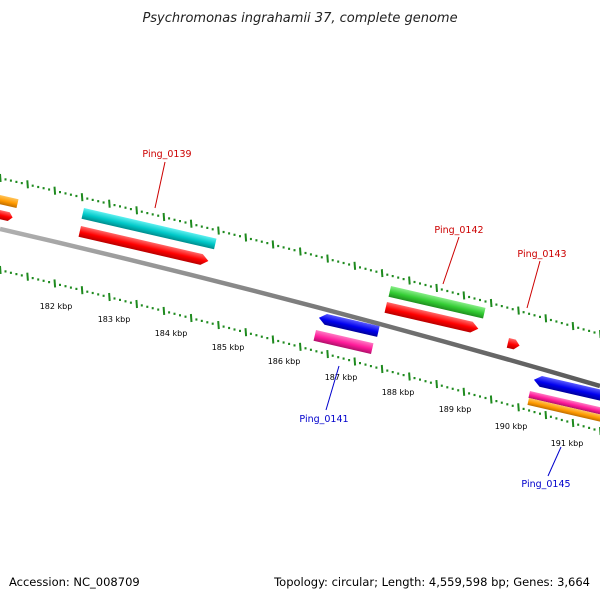  Describe the element at coordinates (341, 377) in the screenshot. I see `ruler-label: 187 kbp` at that location.